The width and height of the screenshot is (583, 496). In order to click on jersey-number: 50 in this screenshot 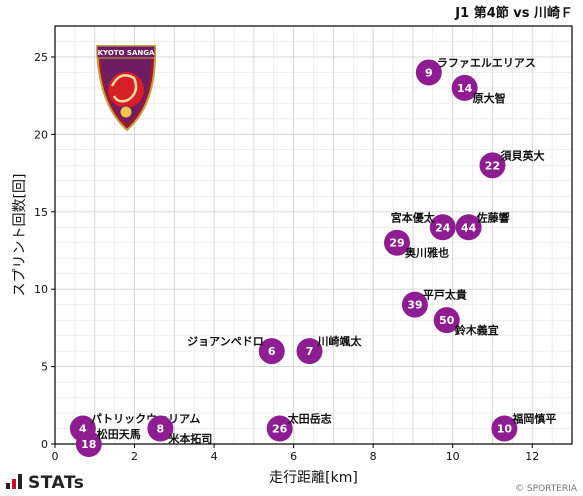, I will do `click(447, 320)`.